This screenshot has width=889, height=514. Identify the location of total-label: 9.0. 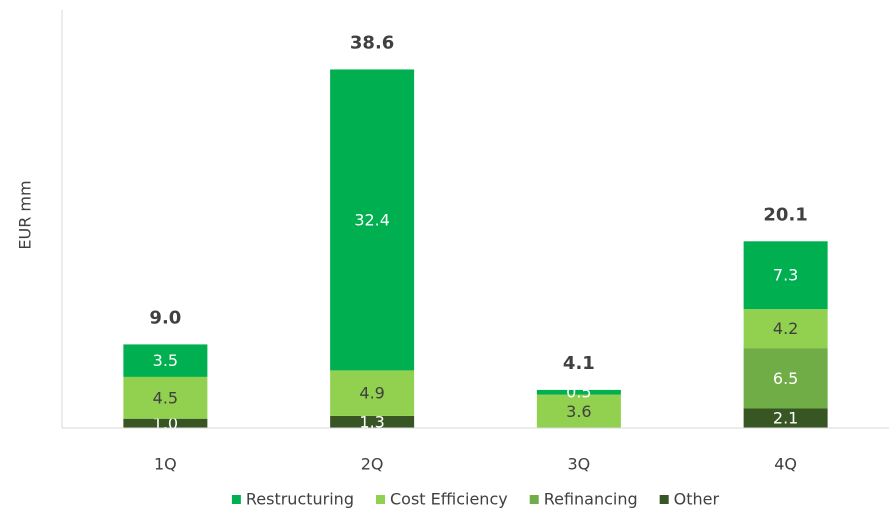
(165, 317).